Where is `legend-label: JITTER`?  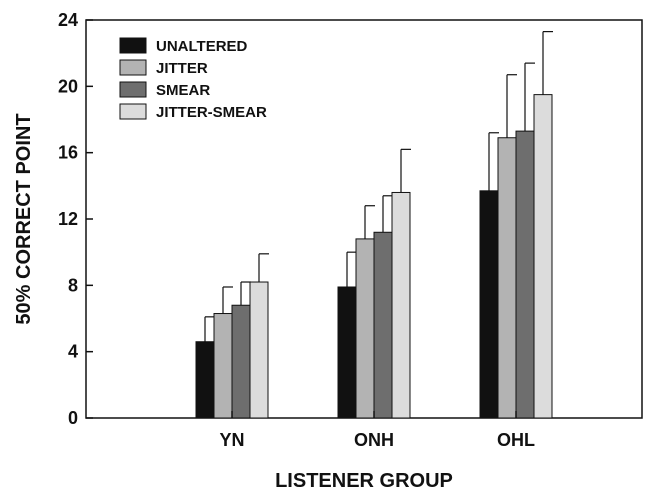 legend-label: JITTER is located at coordinates (182, 68).